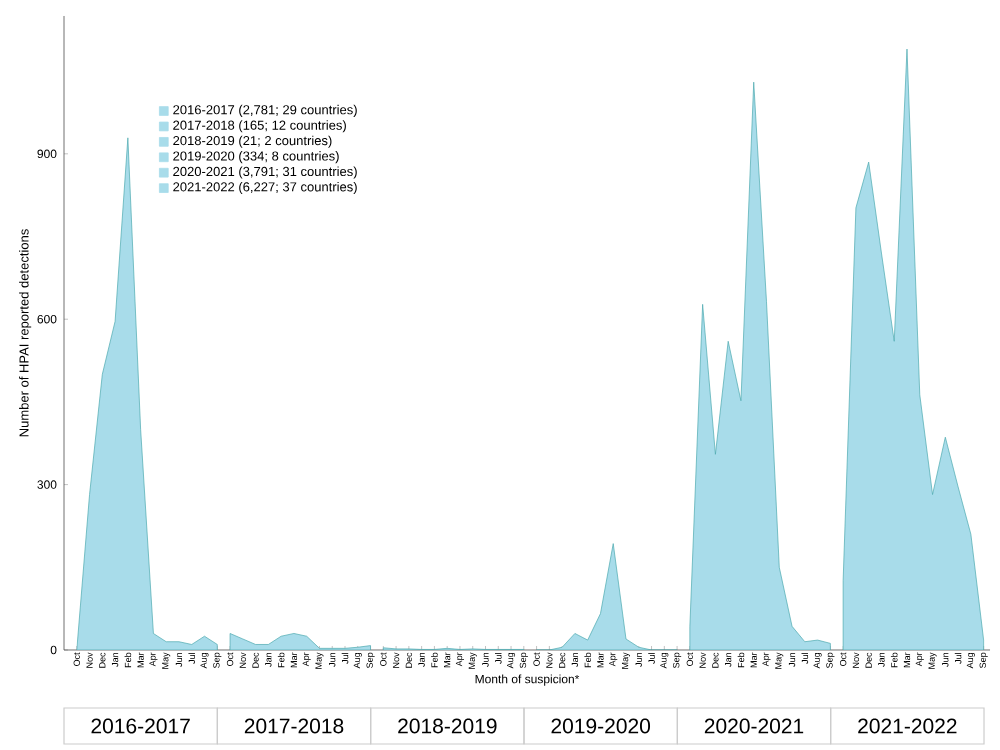  Describe the element at coordinates (294, 726) in the screenshot. I see `text: 2017-2018` at that location.